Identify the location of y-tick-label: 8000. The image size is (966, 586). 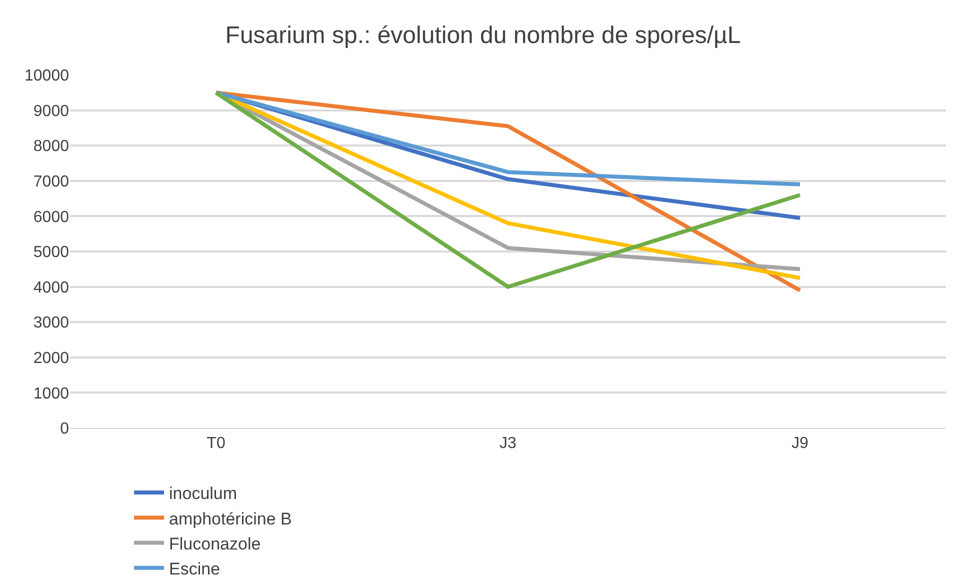
(51, 147).